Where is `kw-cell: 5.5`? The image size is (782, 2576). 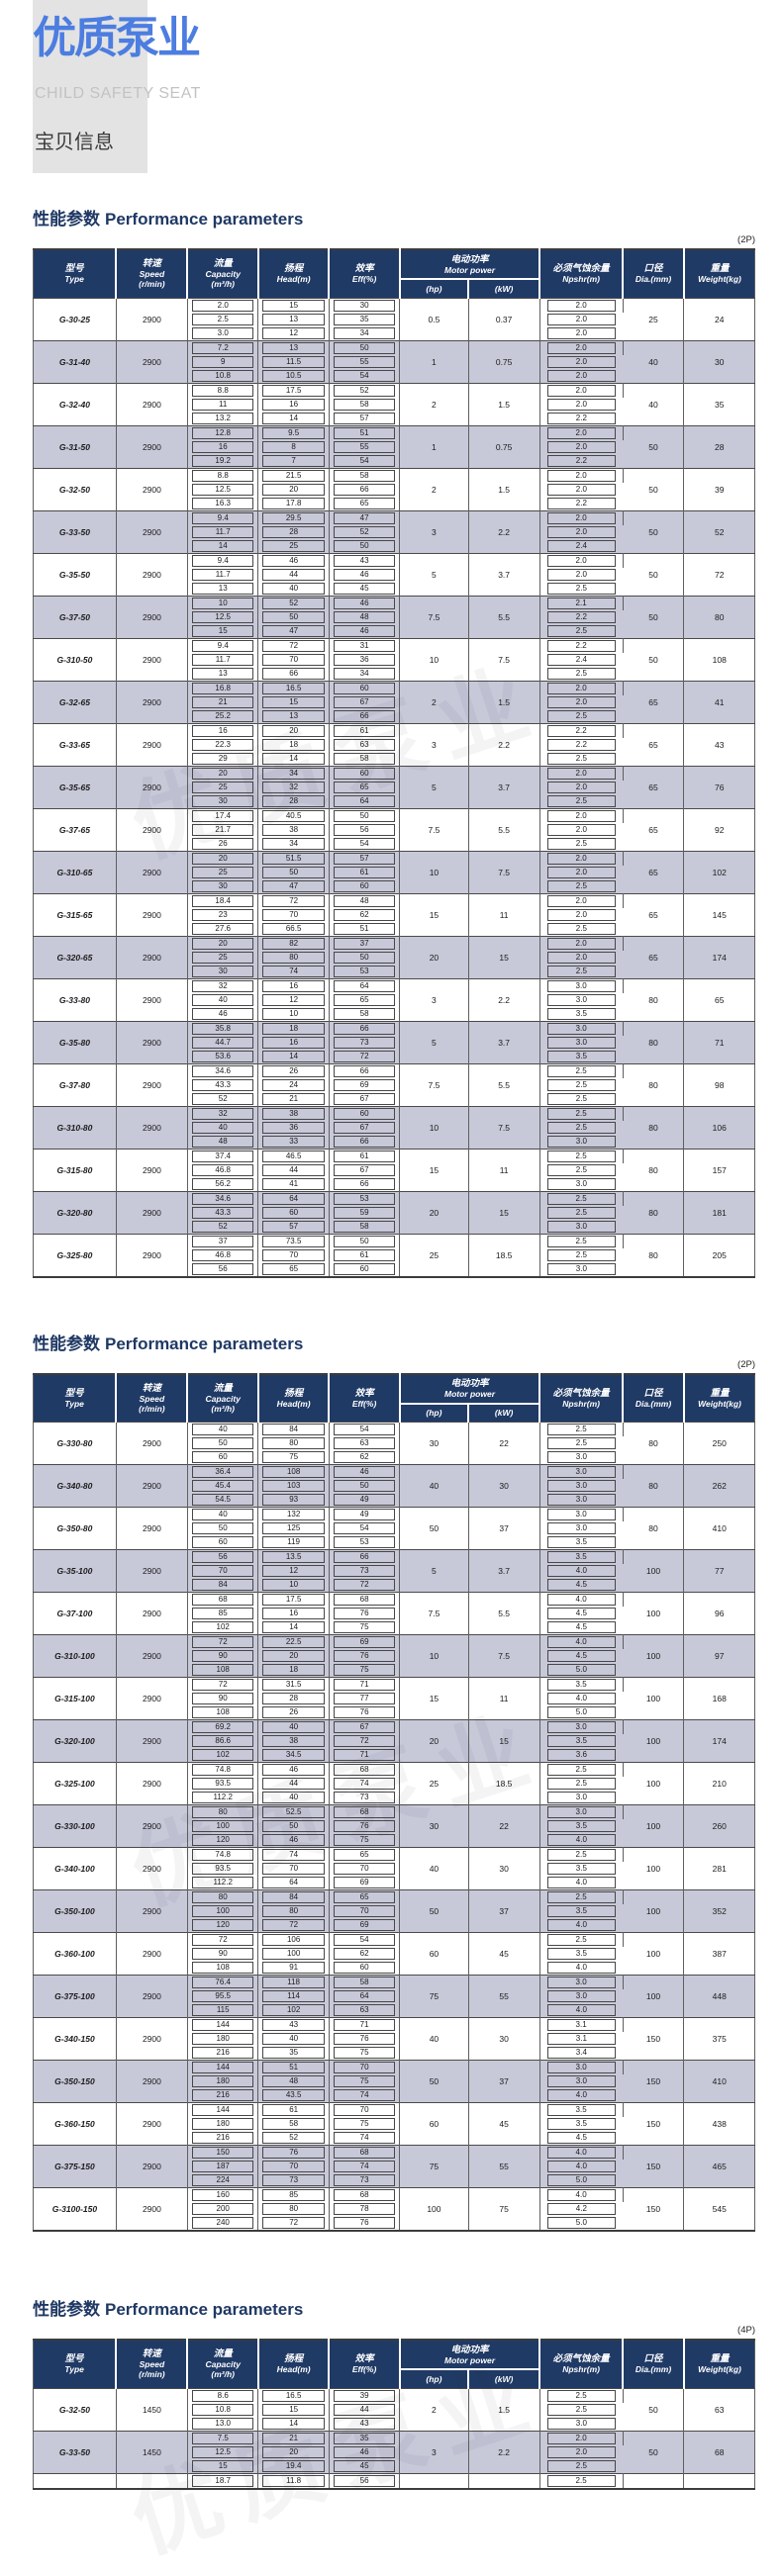 kw-cell: 5.5 is located at coordinates (504, 829).